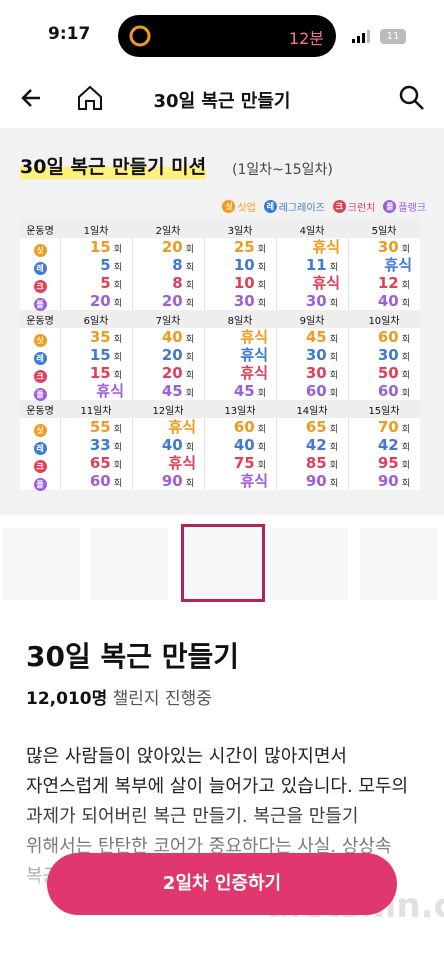  I want to click on participants: 12,010명 챌린지 진행중, so click(119, 696).